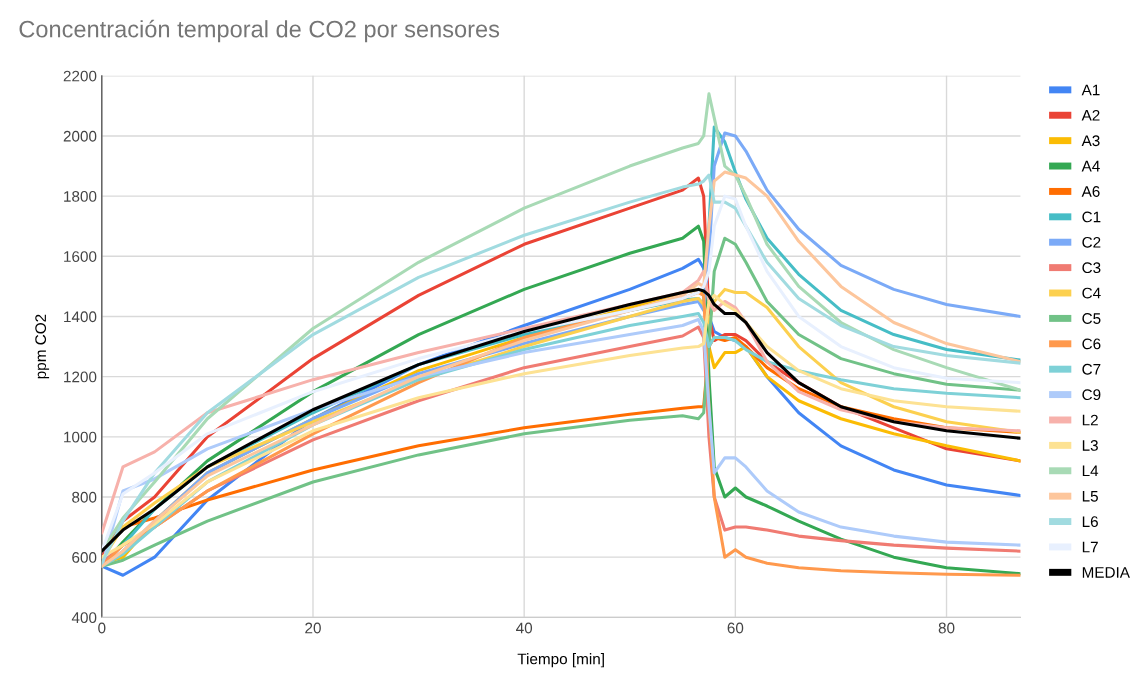  What do you see at coordinates (1091, 395) in the screenshot?
I see `legend-label: C9` at bounding box center [1091, 395].